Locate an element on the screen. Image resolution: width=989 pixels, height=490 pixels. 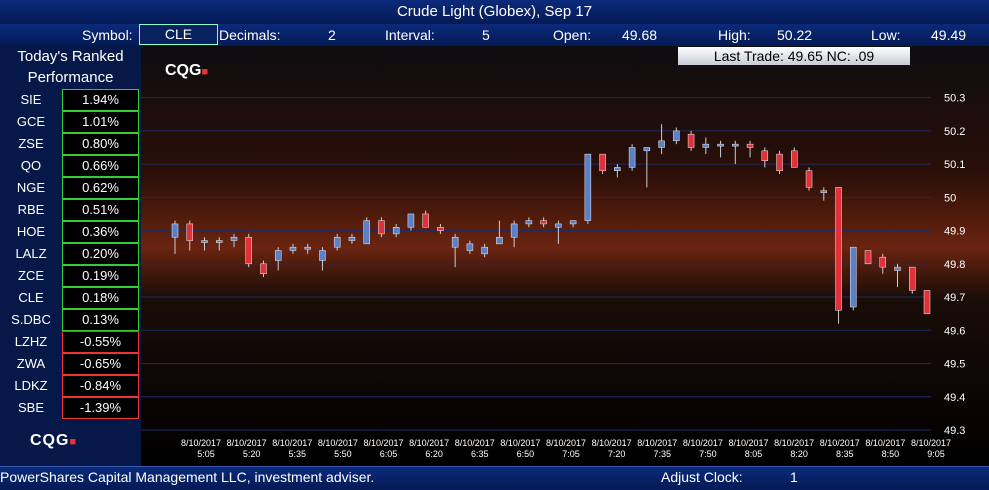
x-tick-time: 7:35 is located at coordinates (662, 454).